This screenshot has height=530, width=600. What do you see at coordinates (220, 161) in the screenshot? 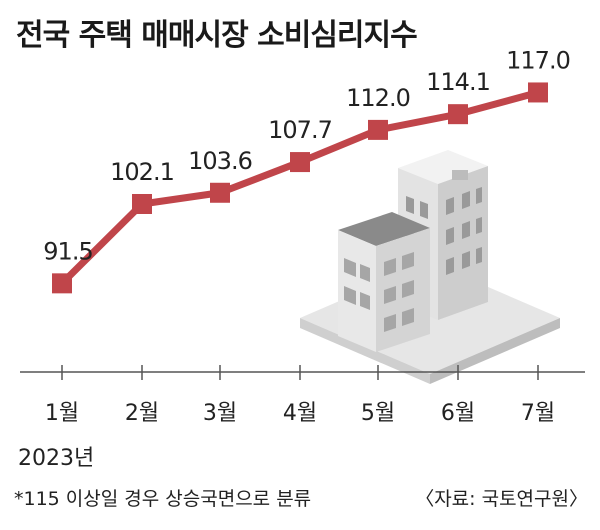
I see `data-label: 103.6` at bounding box center [220, 161].